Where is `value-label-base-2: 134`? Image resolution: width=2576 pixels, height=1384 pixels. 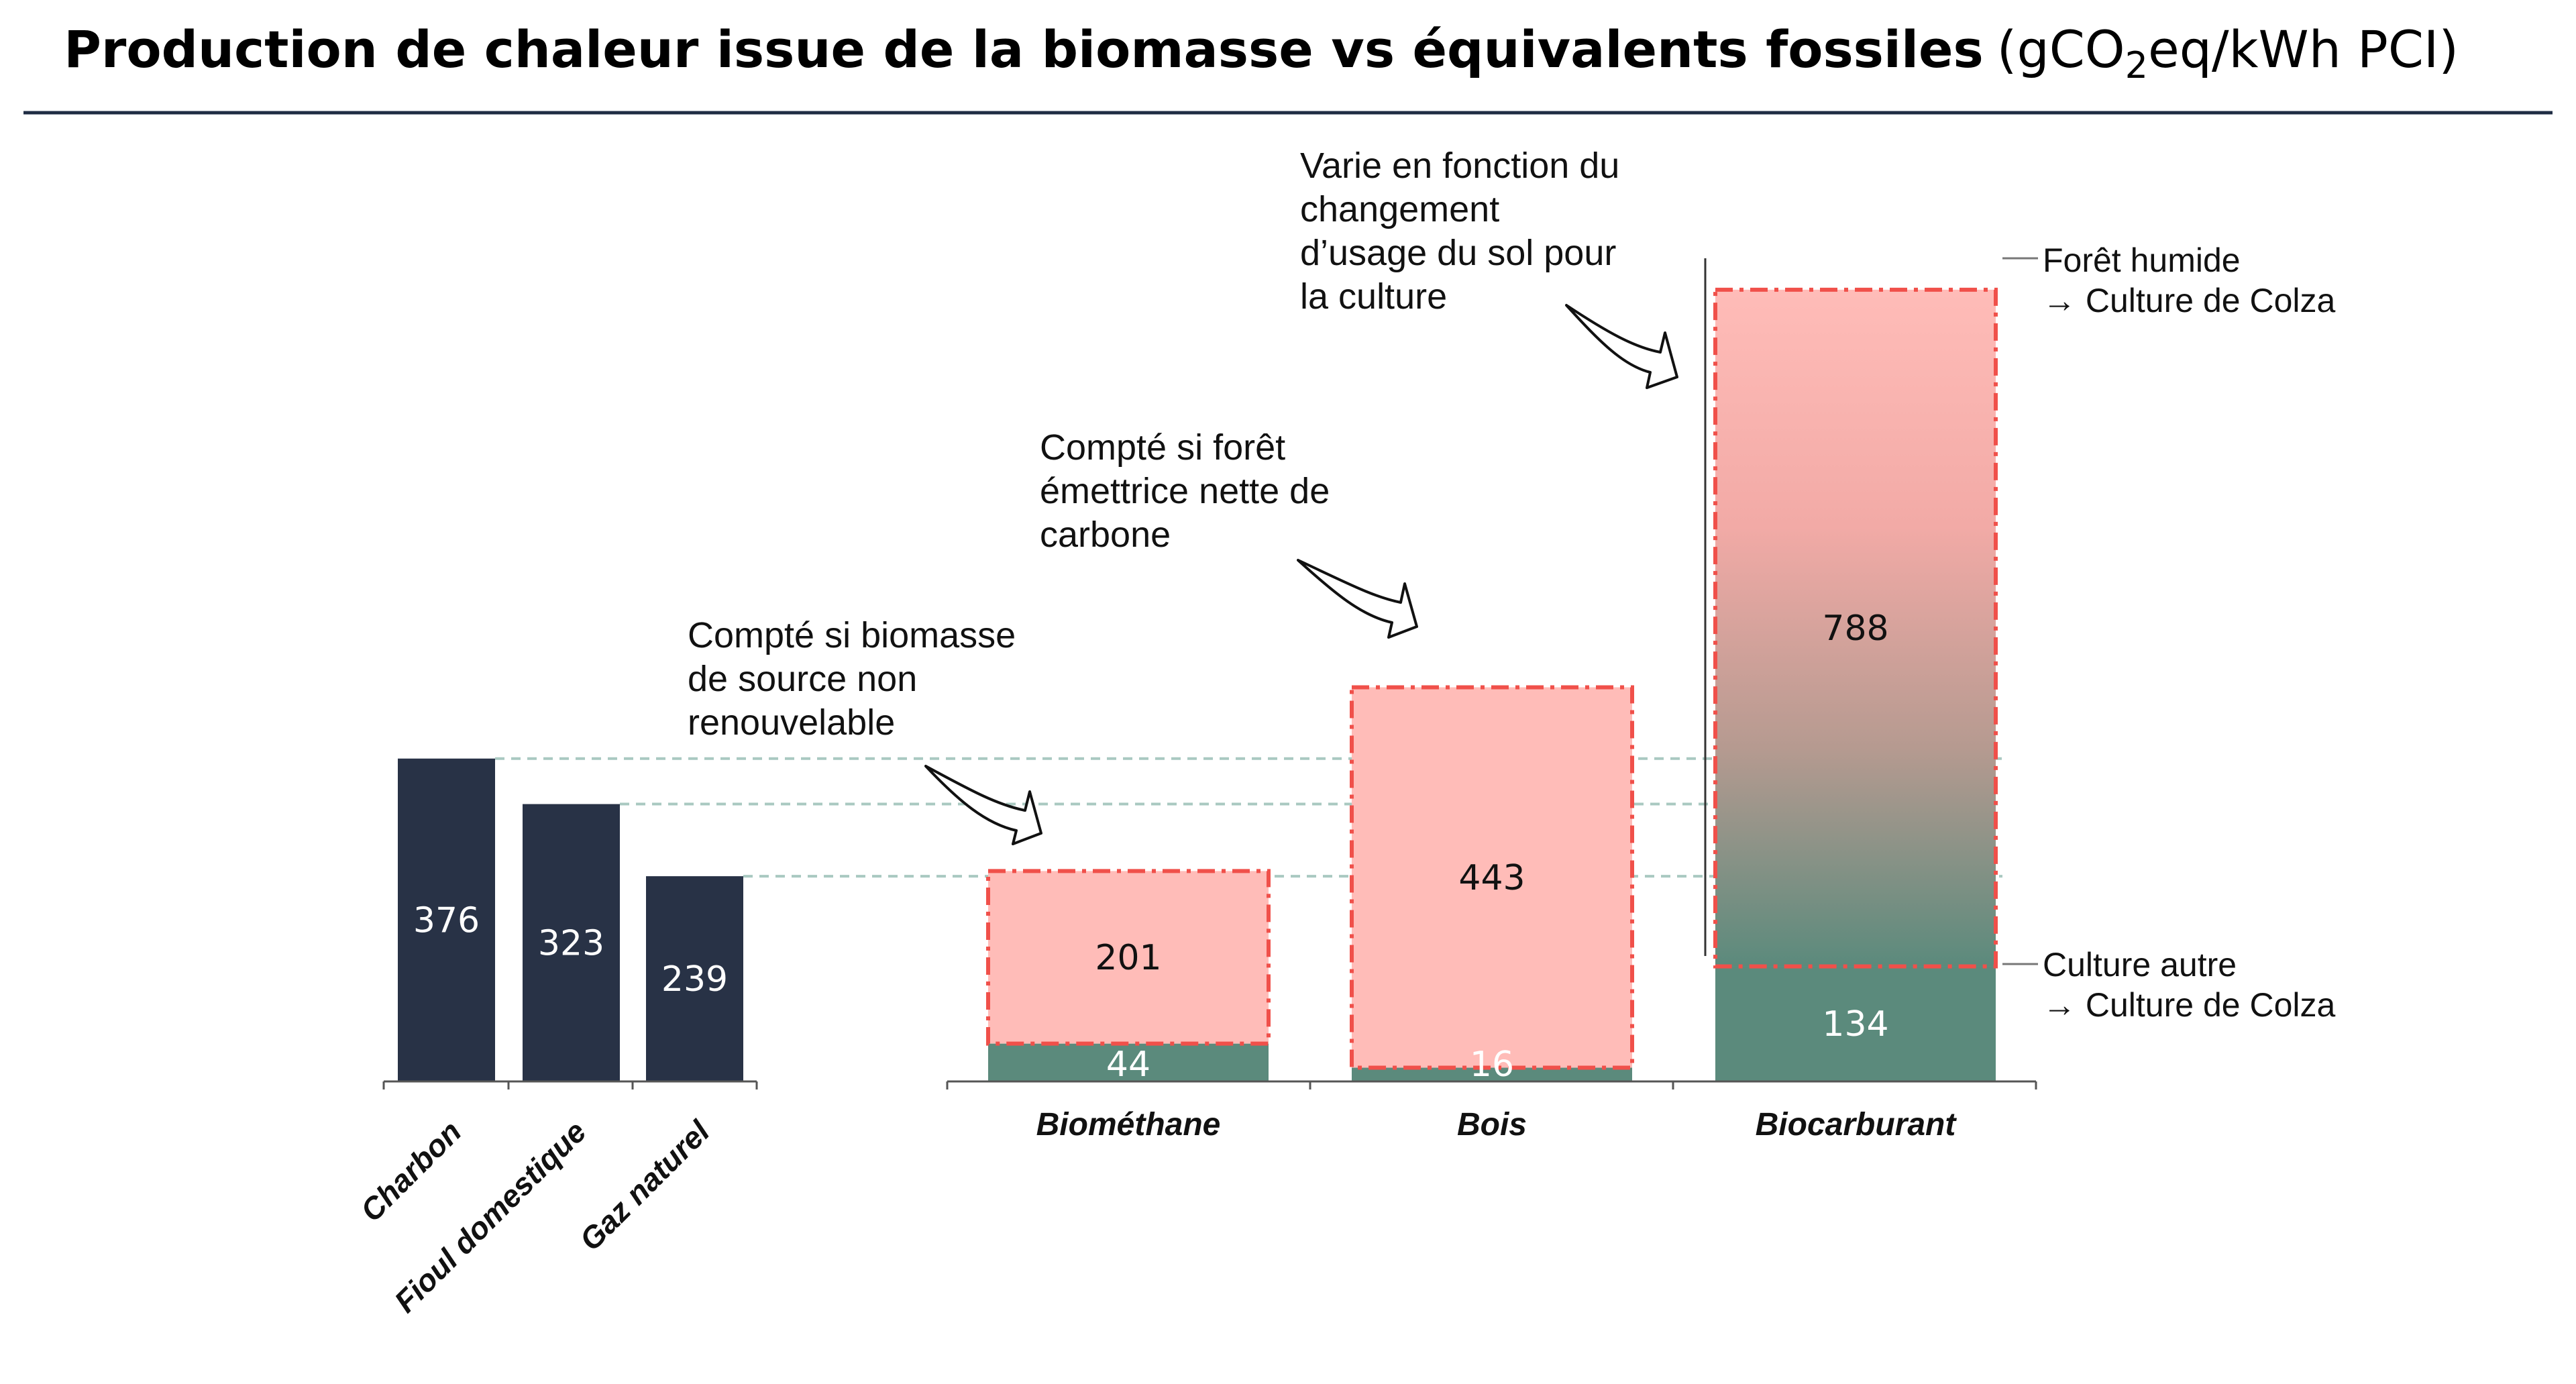
value-label-base-2: 134 is located at coordinates (1855, 1024).